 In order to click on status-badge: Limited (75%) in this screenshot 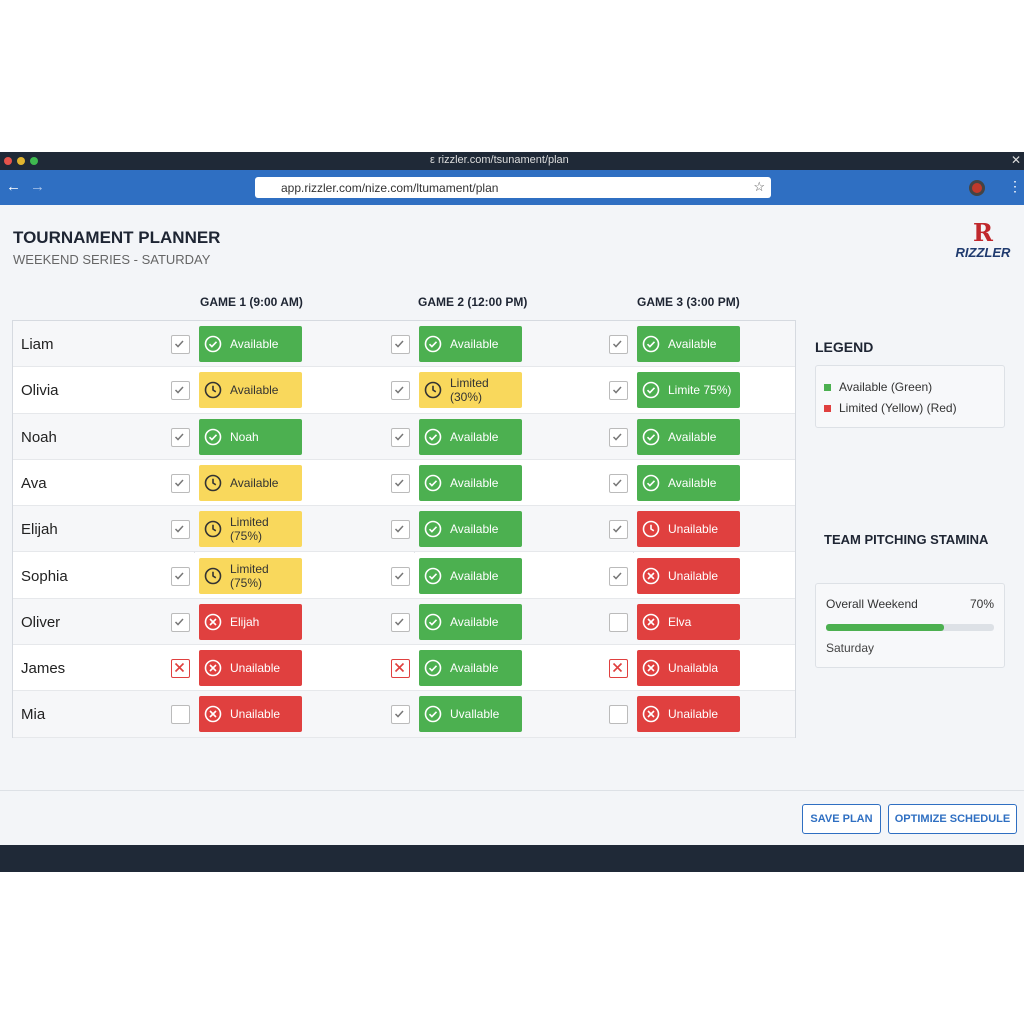, I will do `click(250, 529)`.